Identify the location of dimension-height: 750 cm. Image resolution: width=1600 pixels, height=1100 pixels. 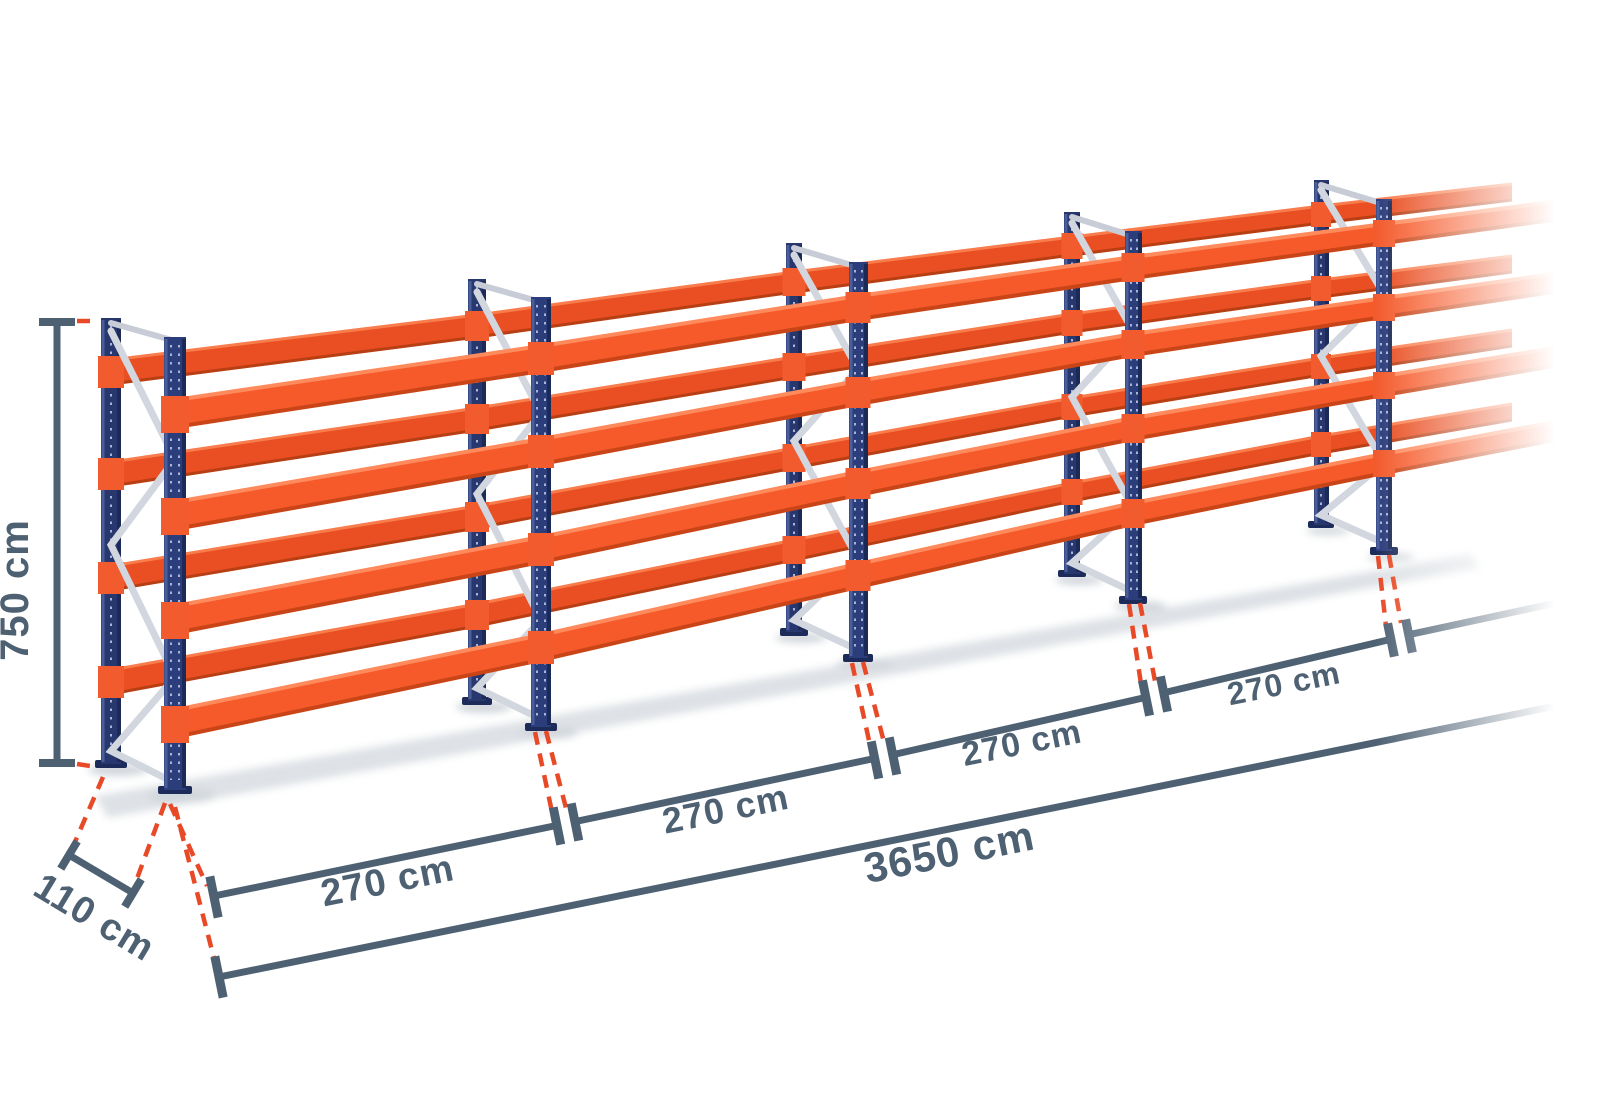
(37, 542).